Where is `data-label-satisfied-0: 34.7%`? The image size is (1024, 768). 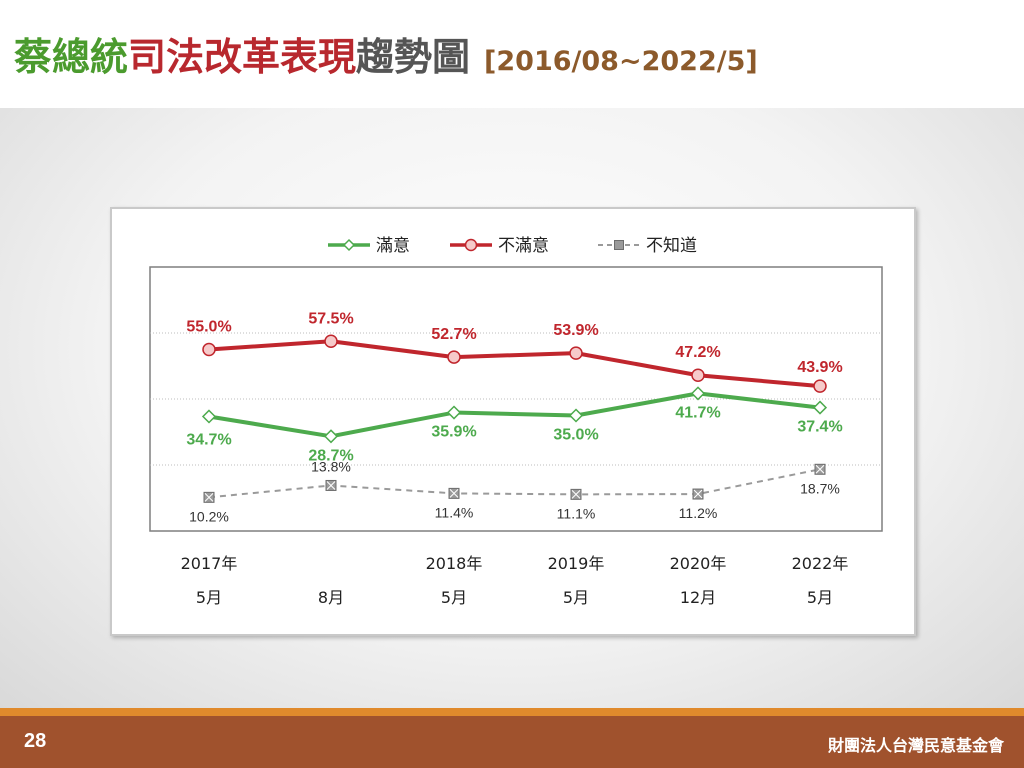 data-label-satisfied-0: 34.7% is located at coordinates (208, 439).